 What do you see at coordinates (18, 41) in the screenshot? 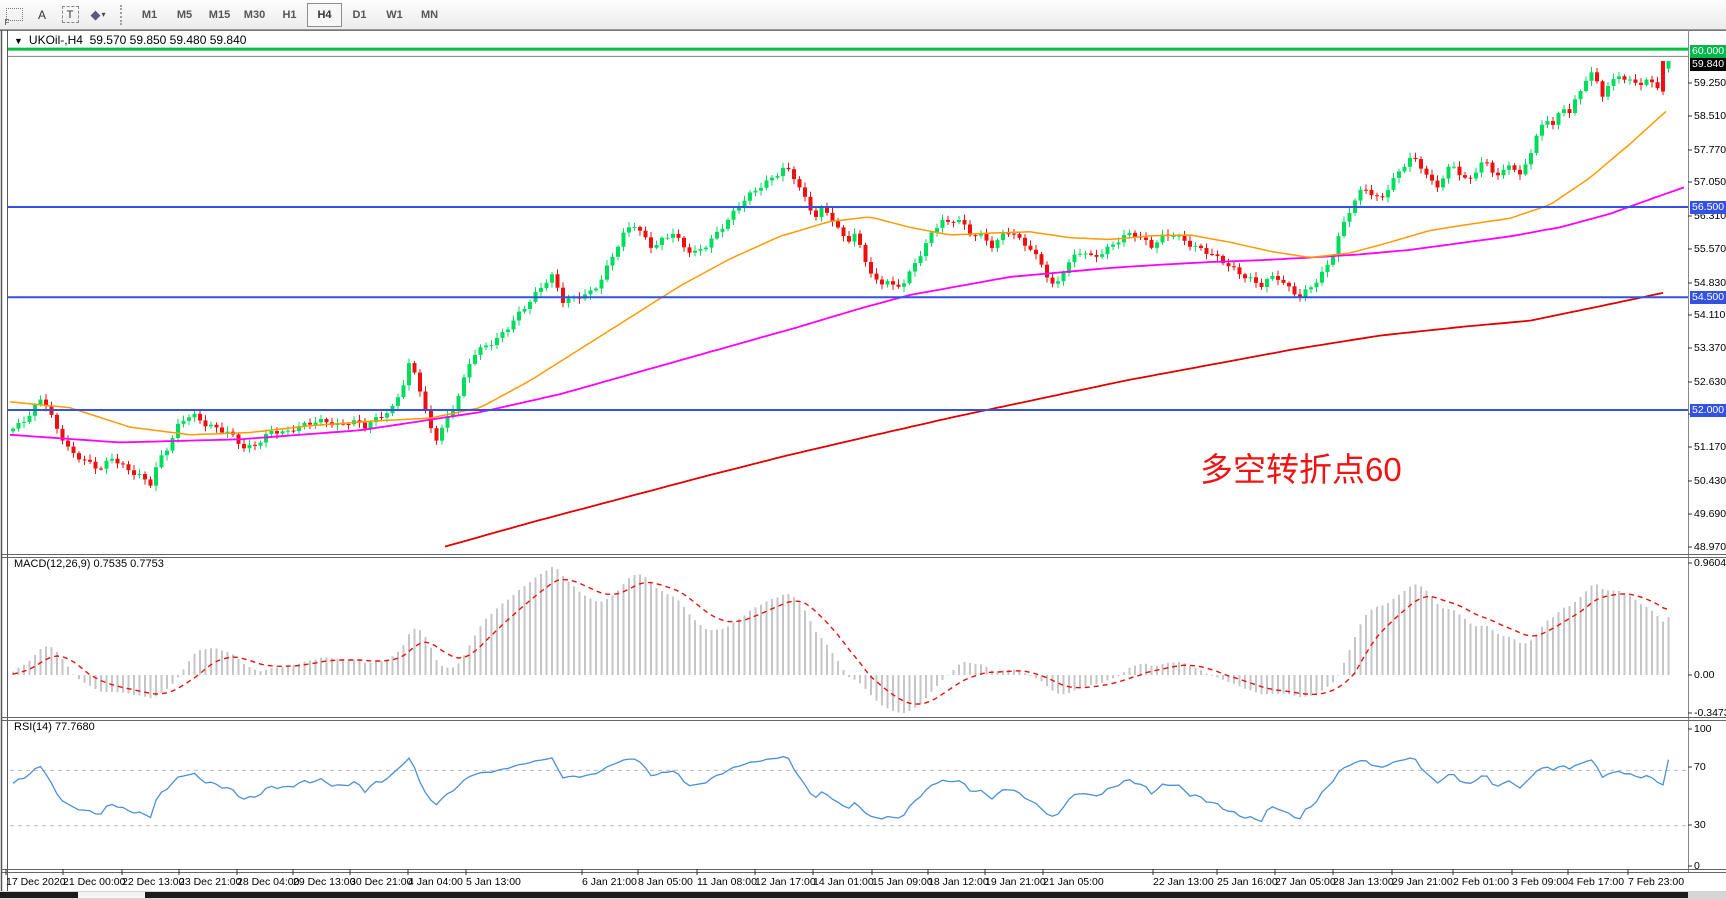
I see `symbol-dropdown-icon: ▼` at bounding box center [18, 41].